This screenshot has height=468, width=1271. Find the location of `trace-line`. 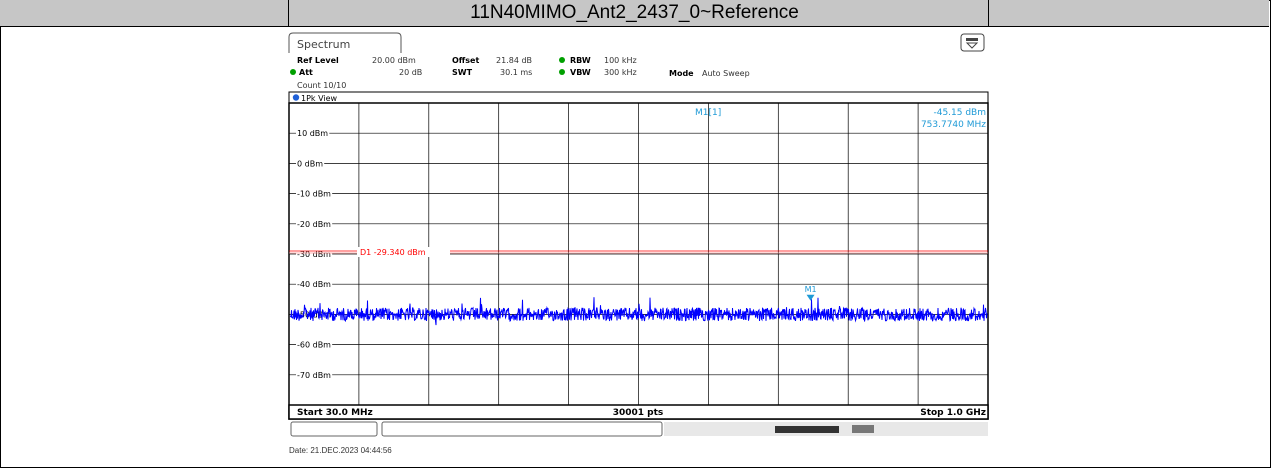

trace-line is located at coordinates (638, 311).